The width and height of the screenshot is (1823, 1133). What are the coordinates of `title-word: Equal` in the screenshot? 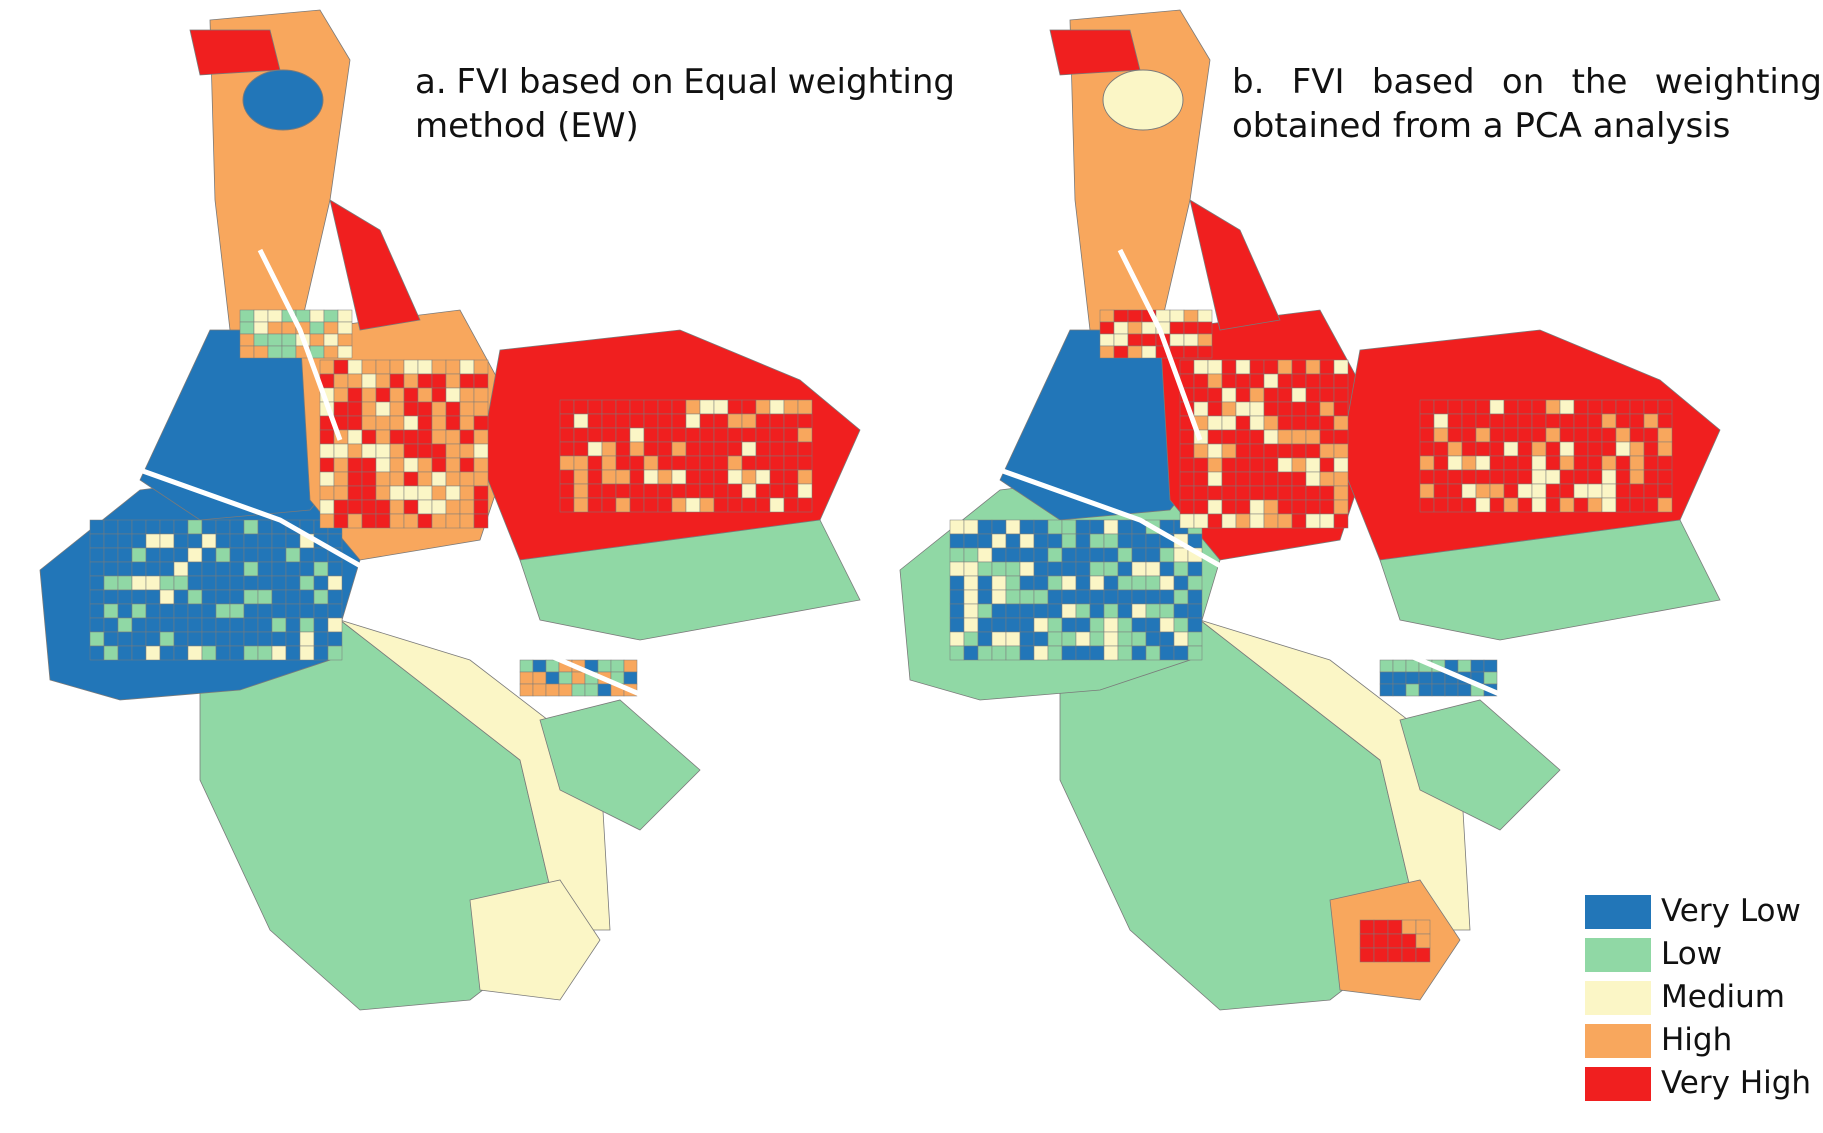 It's located at (731, 82).